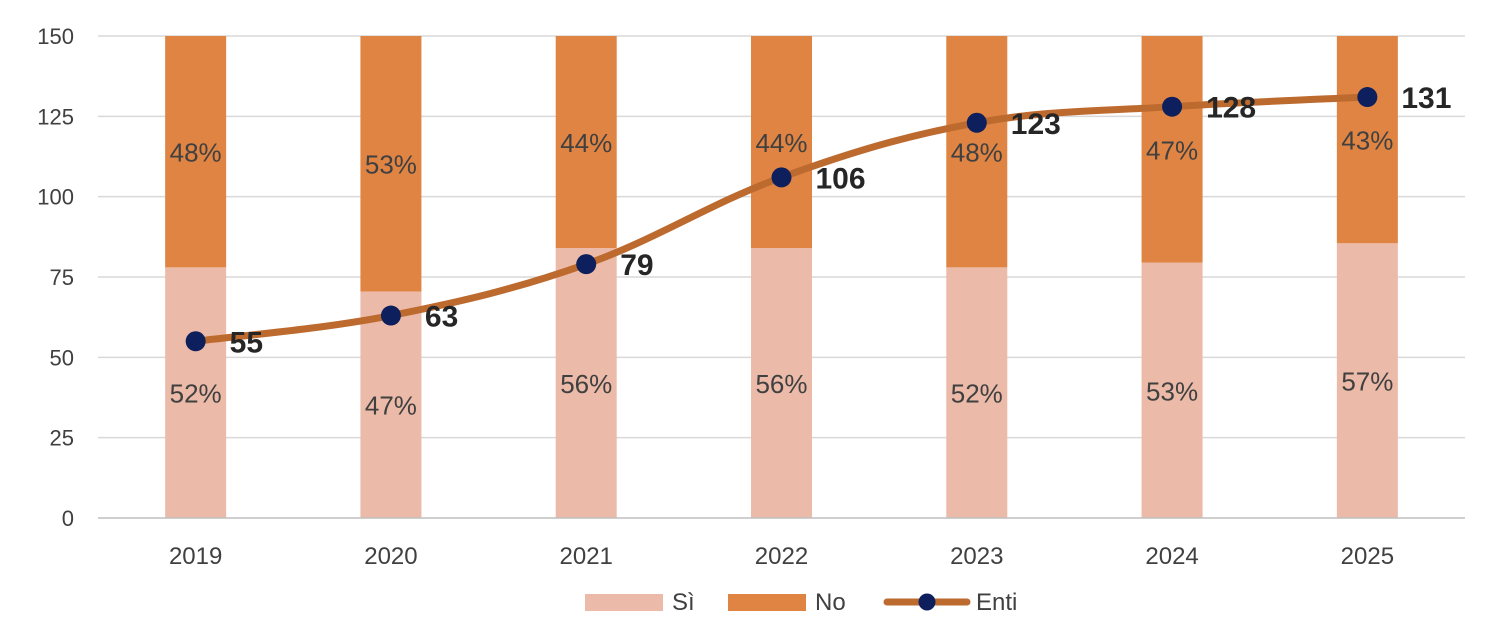 This screenshot has height=638, width=1510. Describe the element at coordinates (976, 556) in the screenshot. I see `x-tick-label: 2023` at that location.